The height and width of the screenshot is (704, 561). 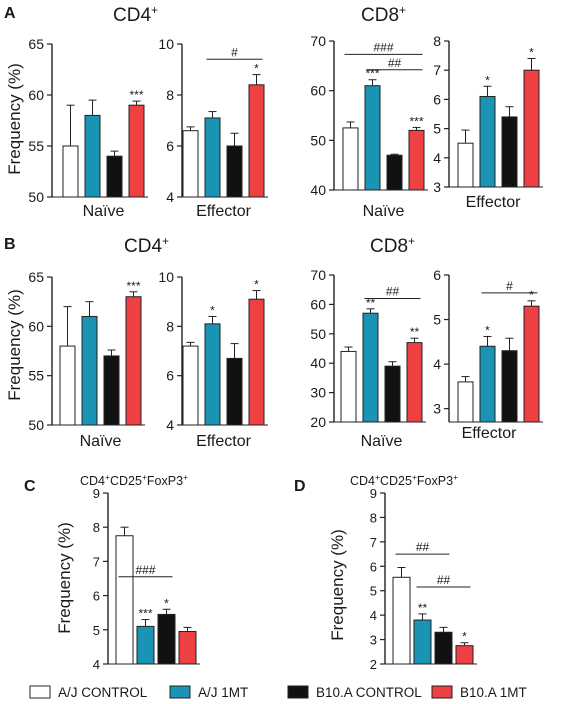 I want to click on y-tick-label: 7, so click(x=96, y=561).